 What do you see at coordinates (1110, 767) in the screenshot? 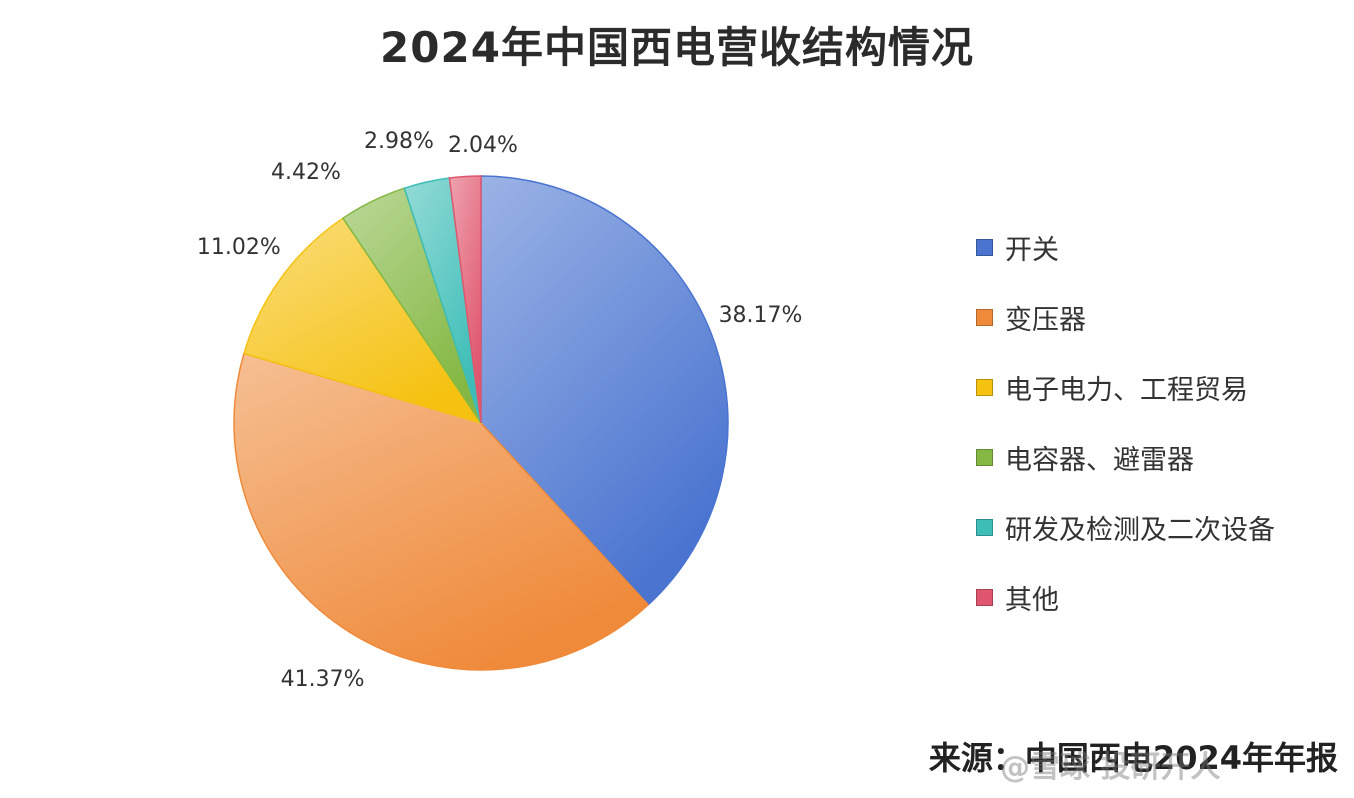
I see `watermark: @雪球 投研开人` at bounding box center [1110, 767].